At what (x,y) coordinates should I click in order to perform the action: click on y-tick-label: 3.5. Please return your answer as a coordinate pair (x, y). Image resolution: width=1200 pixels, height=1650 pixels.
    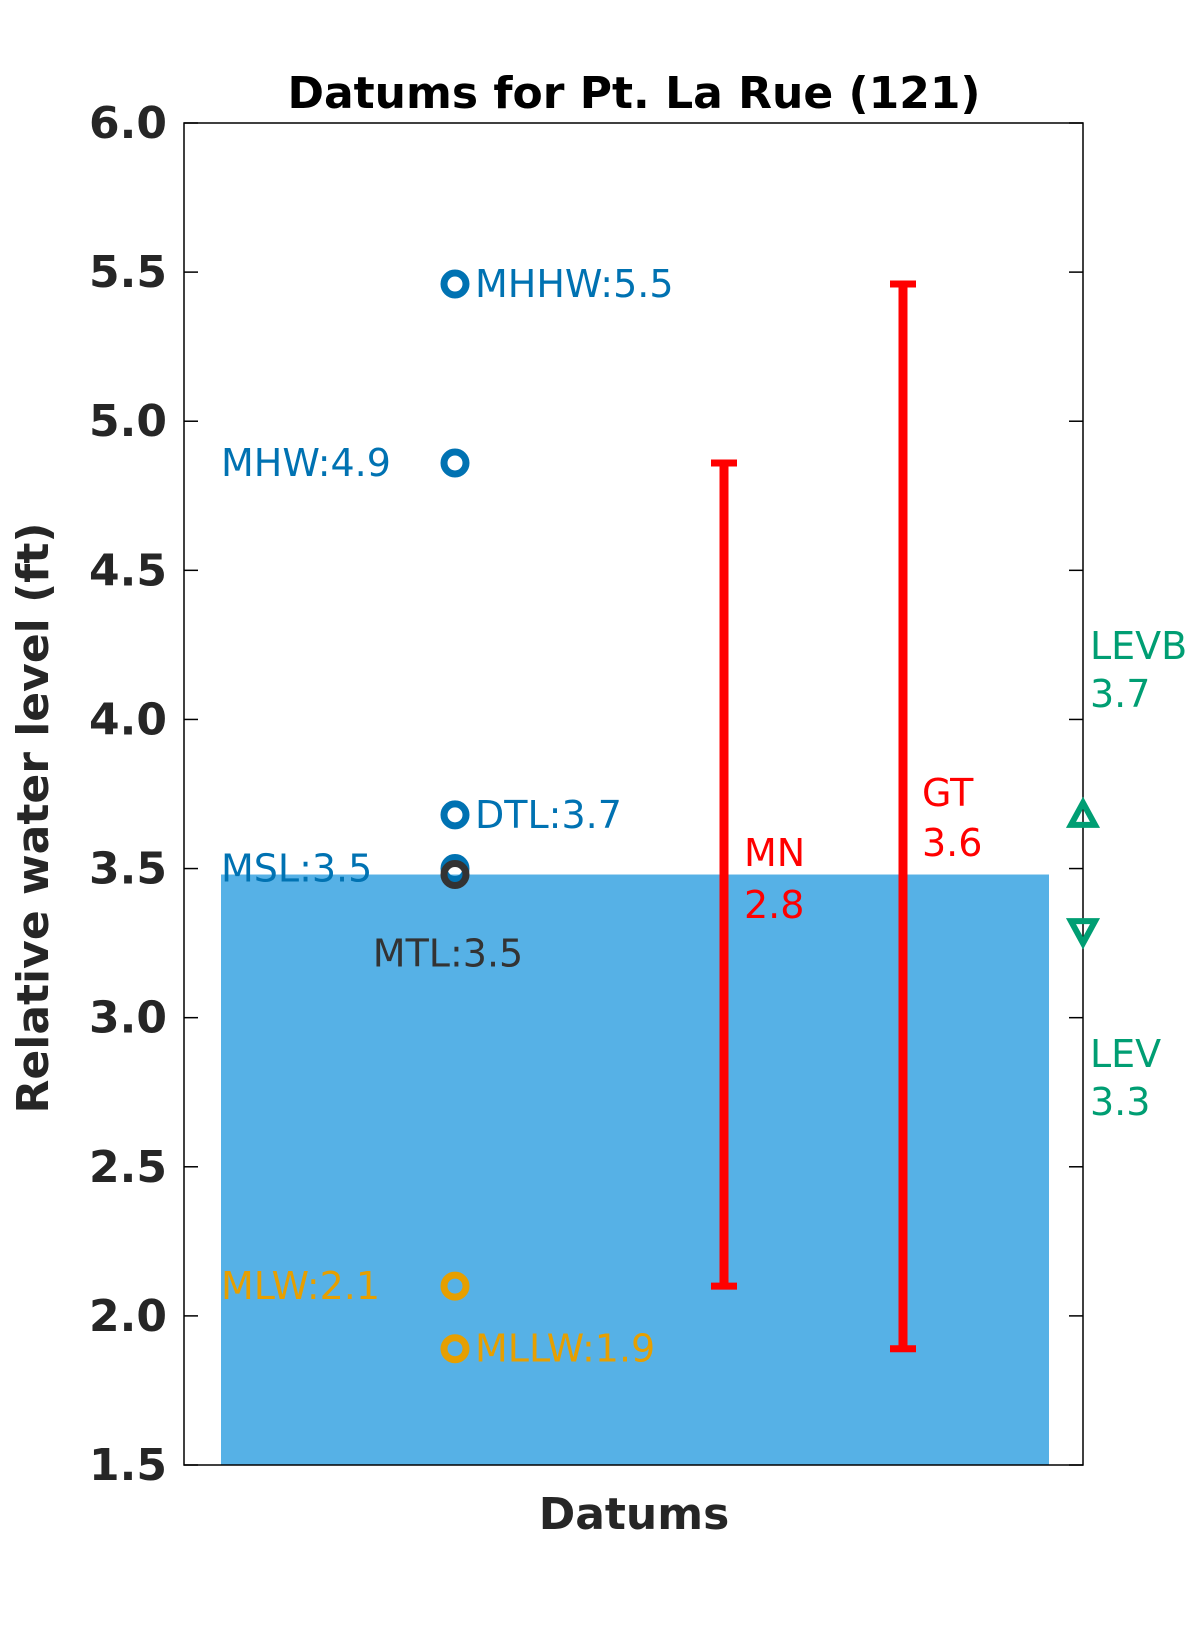
    Looking at the image, I should click on (128, 869).